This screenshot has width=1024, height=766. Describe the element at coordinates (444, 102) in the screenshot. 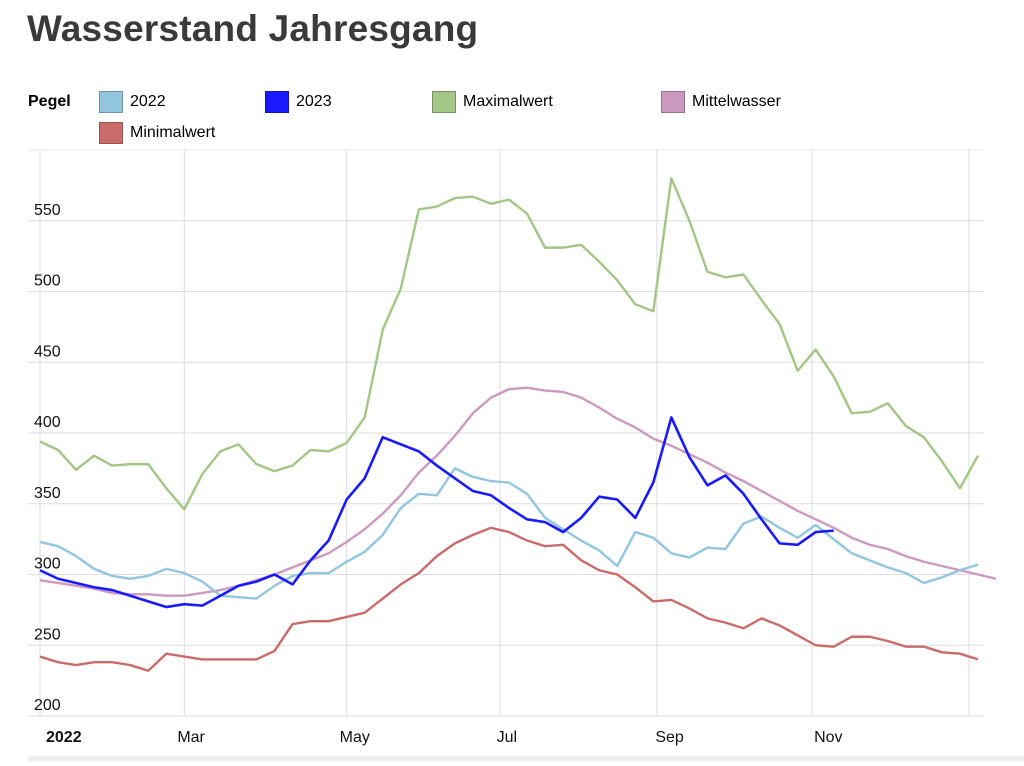

I see `legend-swatch-maximalwert` at that location.